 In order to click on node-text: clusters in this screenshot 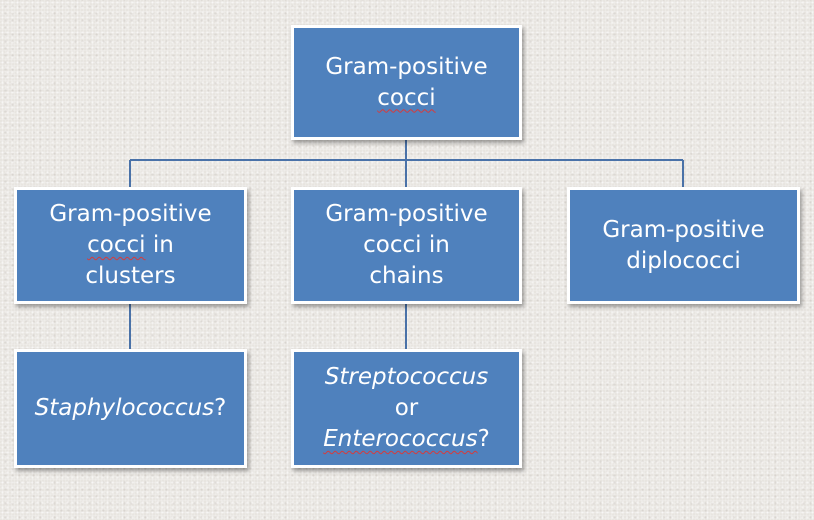, I will do `click(130, 276)`.